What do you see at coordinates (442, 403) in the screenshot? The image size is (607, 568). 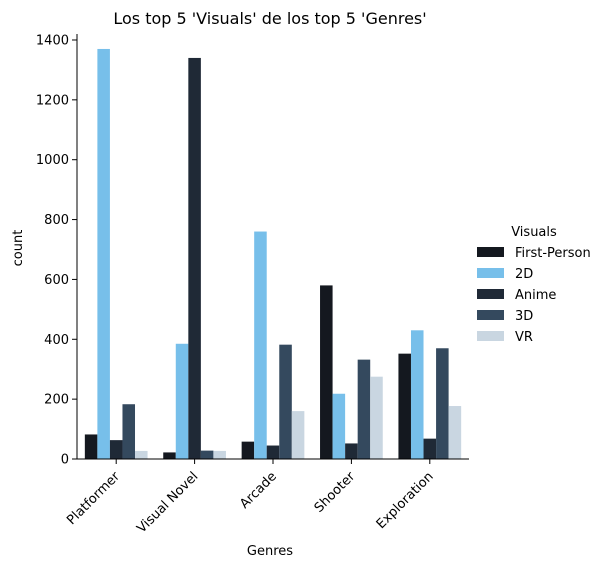 I see `bar-3d-exploration` at bounding box center [442, 403].